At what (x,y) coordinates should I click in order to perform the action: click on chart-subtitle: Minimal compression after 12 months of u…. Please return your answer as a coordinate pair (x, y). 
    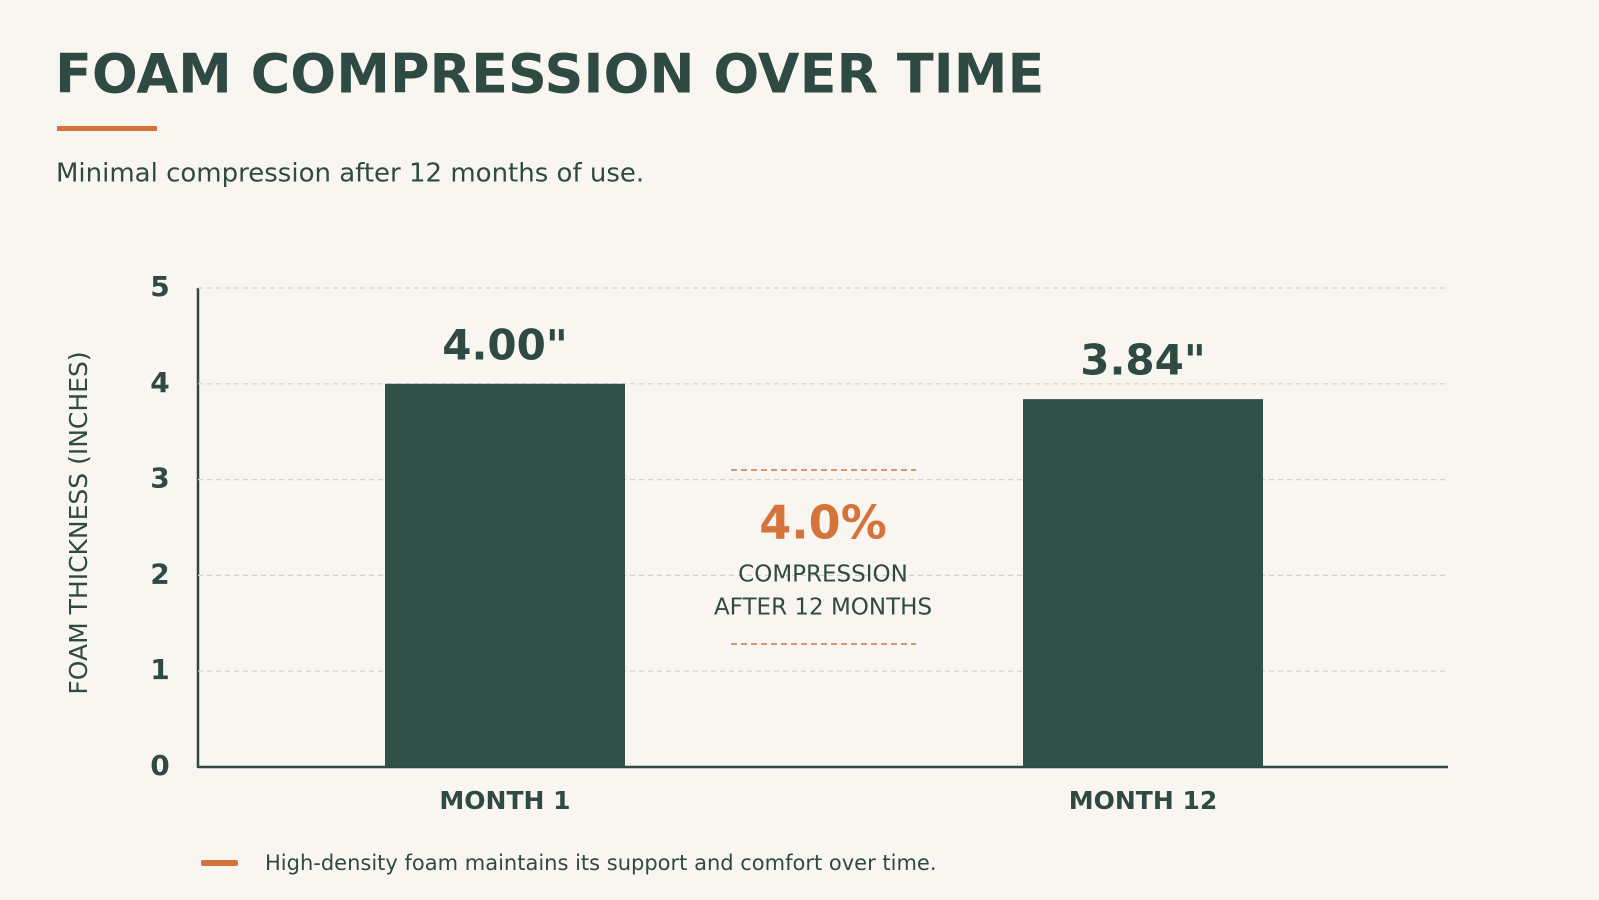
    Looking at the image, I should click on (350, 174).